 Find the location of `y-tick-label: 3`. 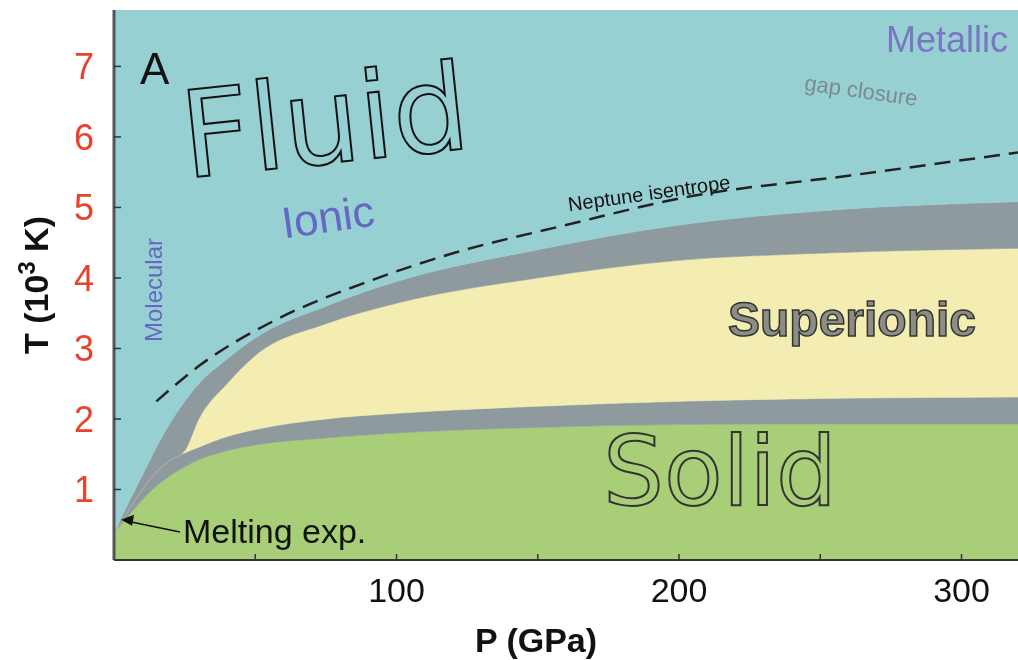

y-tick-label: 3 is located at coordinates (83, 349).